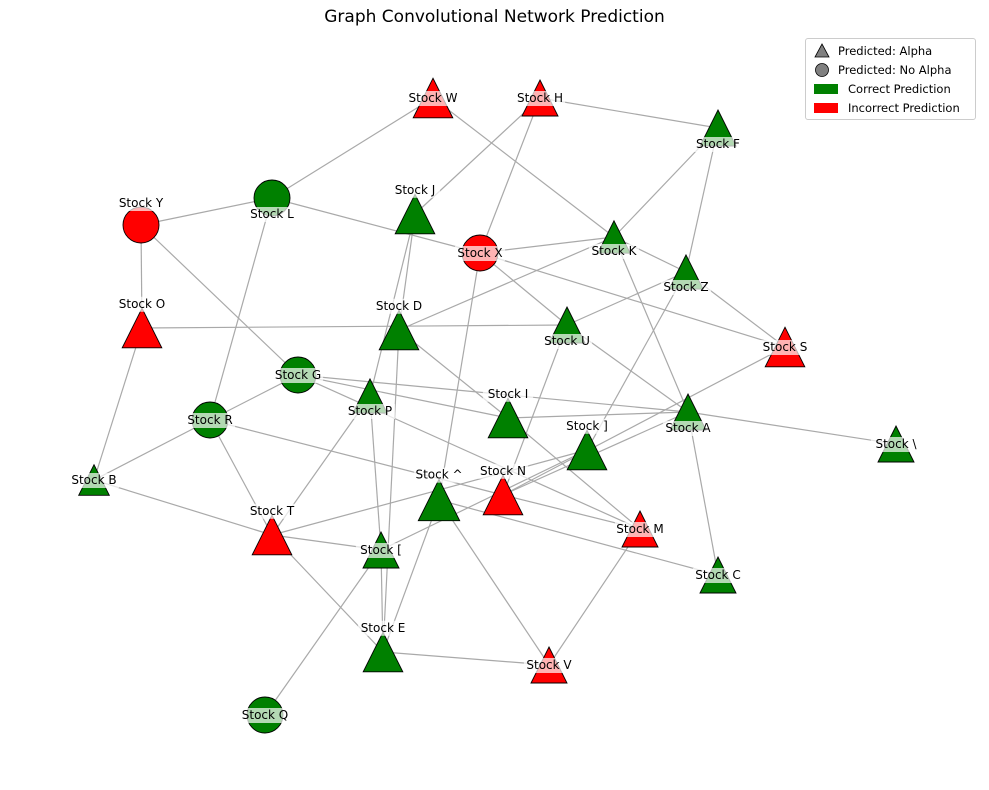 The width and height of the screenshot is (989, 790). Describe the element at coordinates (503, 471) in the screenshot. I see `node-label: Stock N` at that location.